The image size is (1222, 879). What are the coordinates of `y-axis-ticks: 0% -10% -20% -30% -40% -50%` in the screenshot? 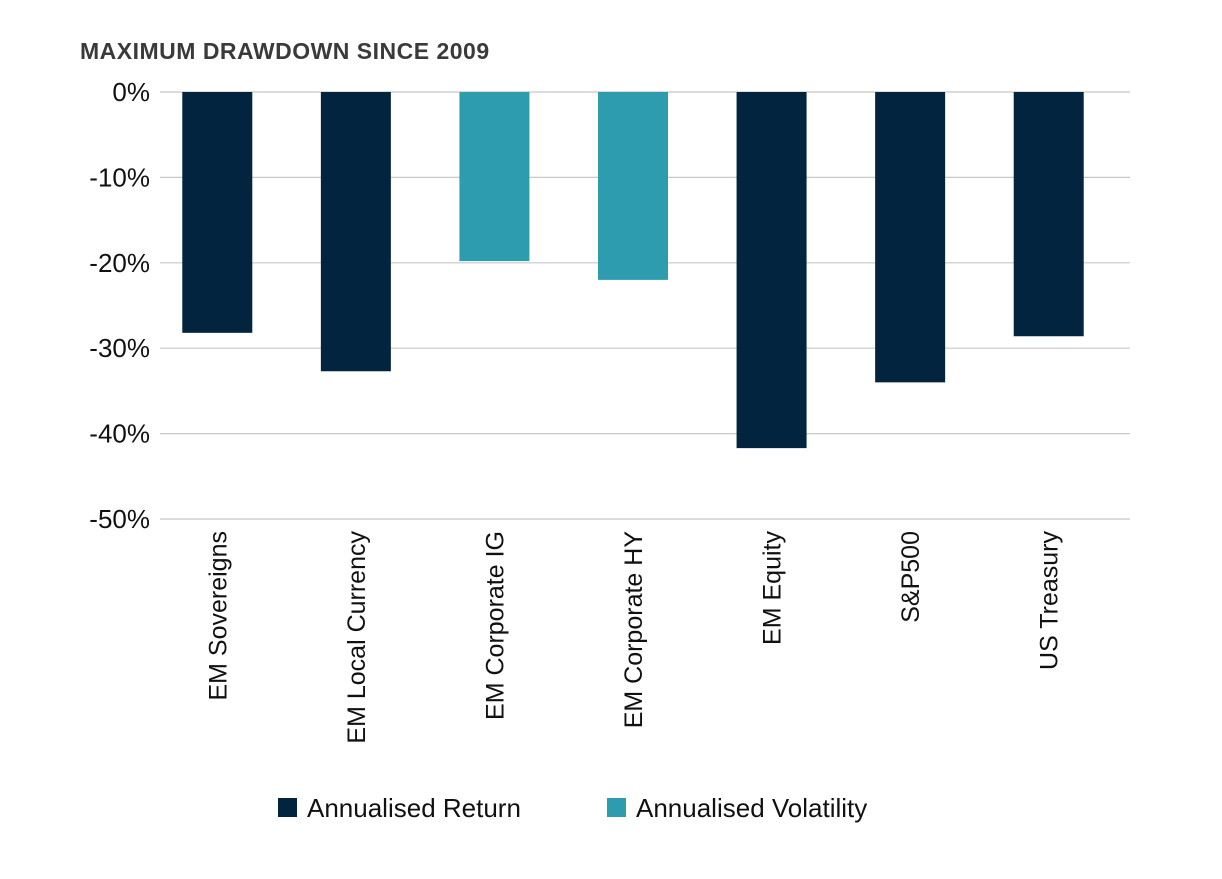 It's located at (119, 305).